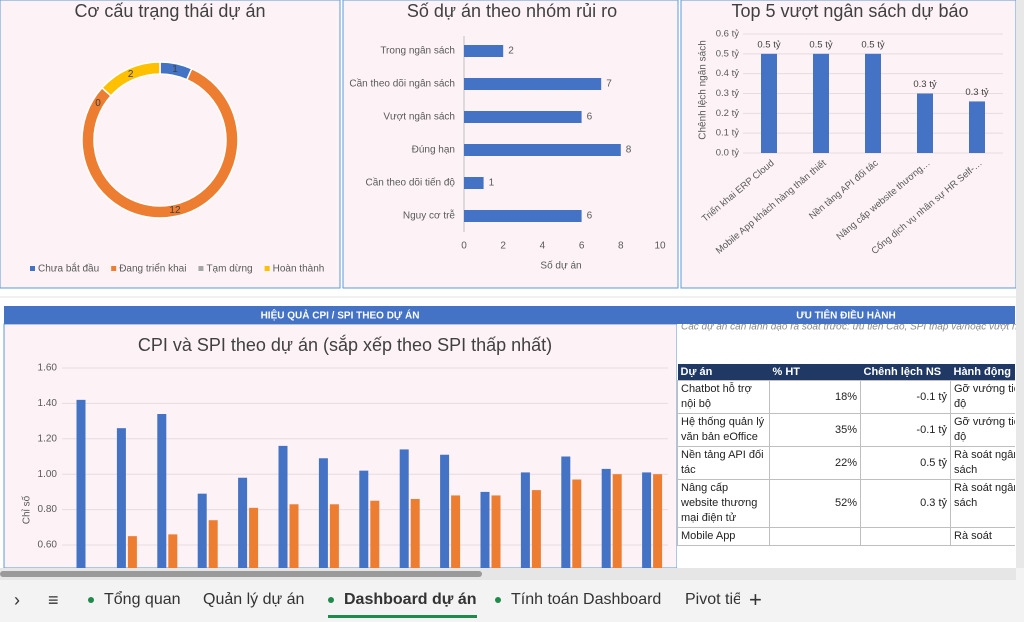  Describe the element at coordinates (229, 269) in the screenshot. I see `legend-label: Tạm dừng` at that location.